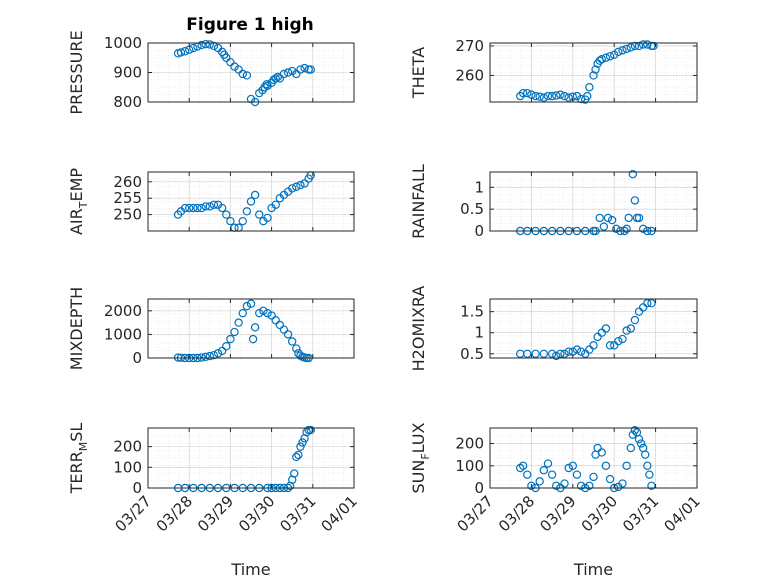 This screenshot has height=583, width=778. I want to click on subplot-pressure: 800 900 1000 PRESSURE, so click(211, 72).